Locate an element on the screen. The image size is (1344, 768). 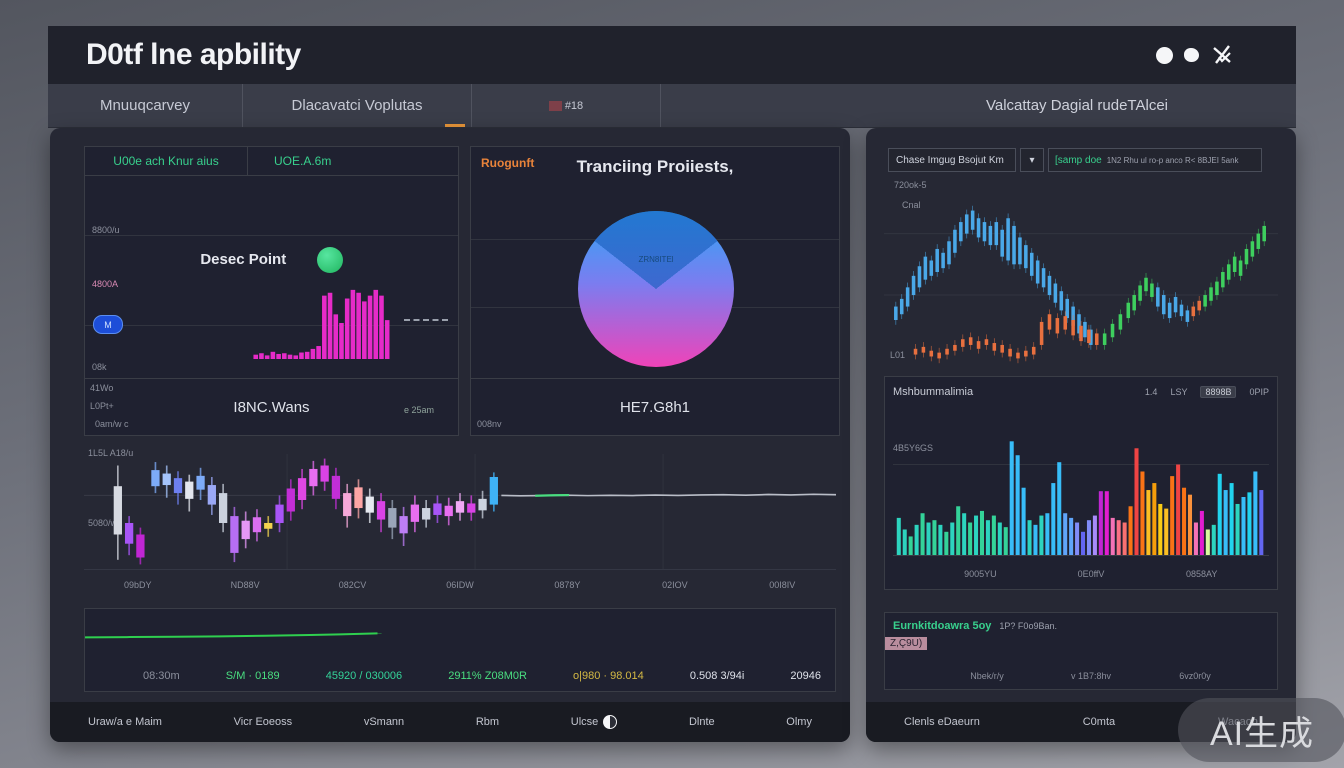
axis-label: 09bDY is located at coordinates (137, 585).